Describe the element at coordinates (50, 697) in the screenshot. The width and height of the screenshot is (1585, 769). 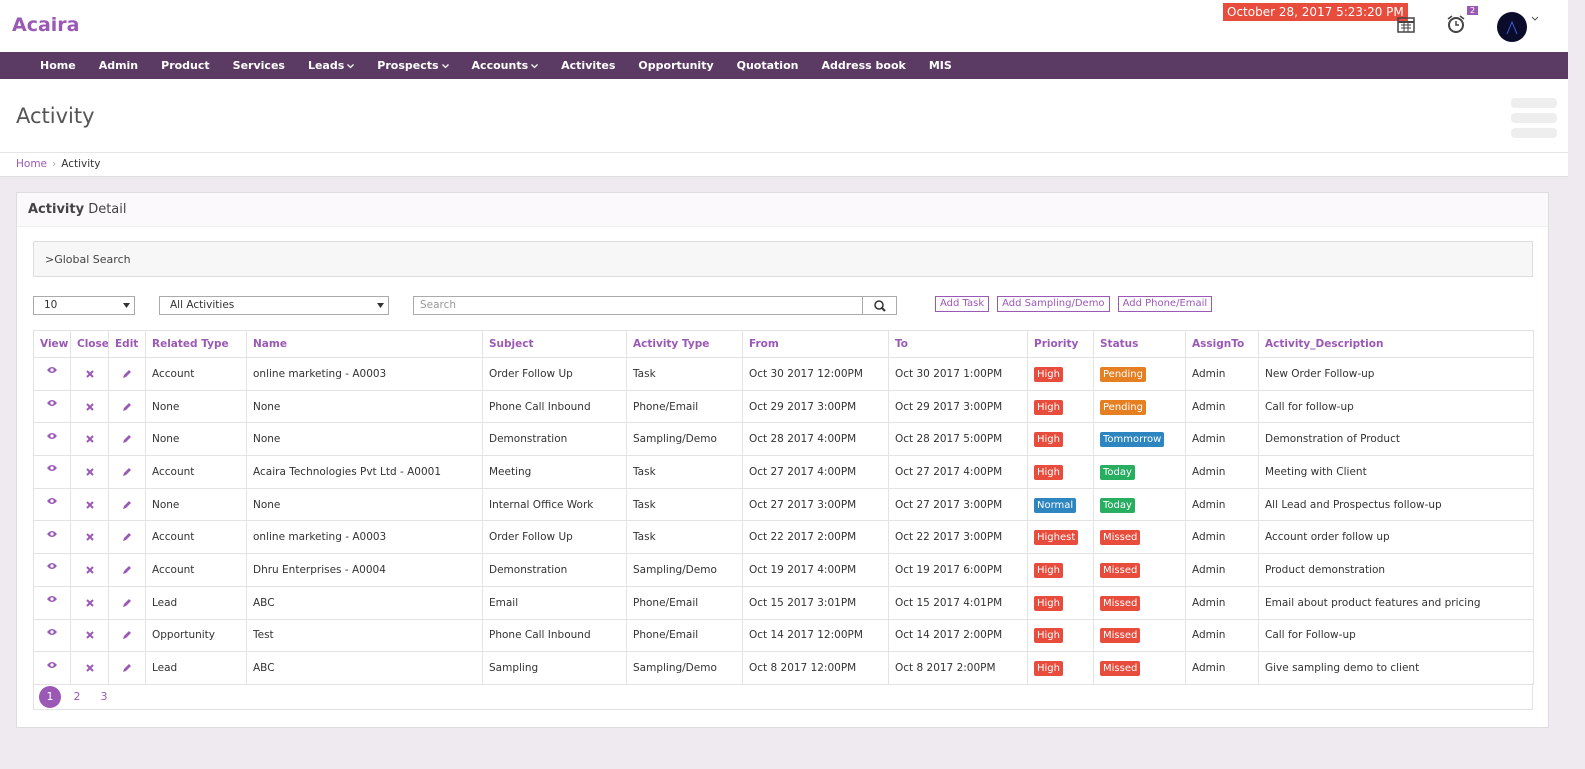
I see `page-link: 1` at that location.